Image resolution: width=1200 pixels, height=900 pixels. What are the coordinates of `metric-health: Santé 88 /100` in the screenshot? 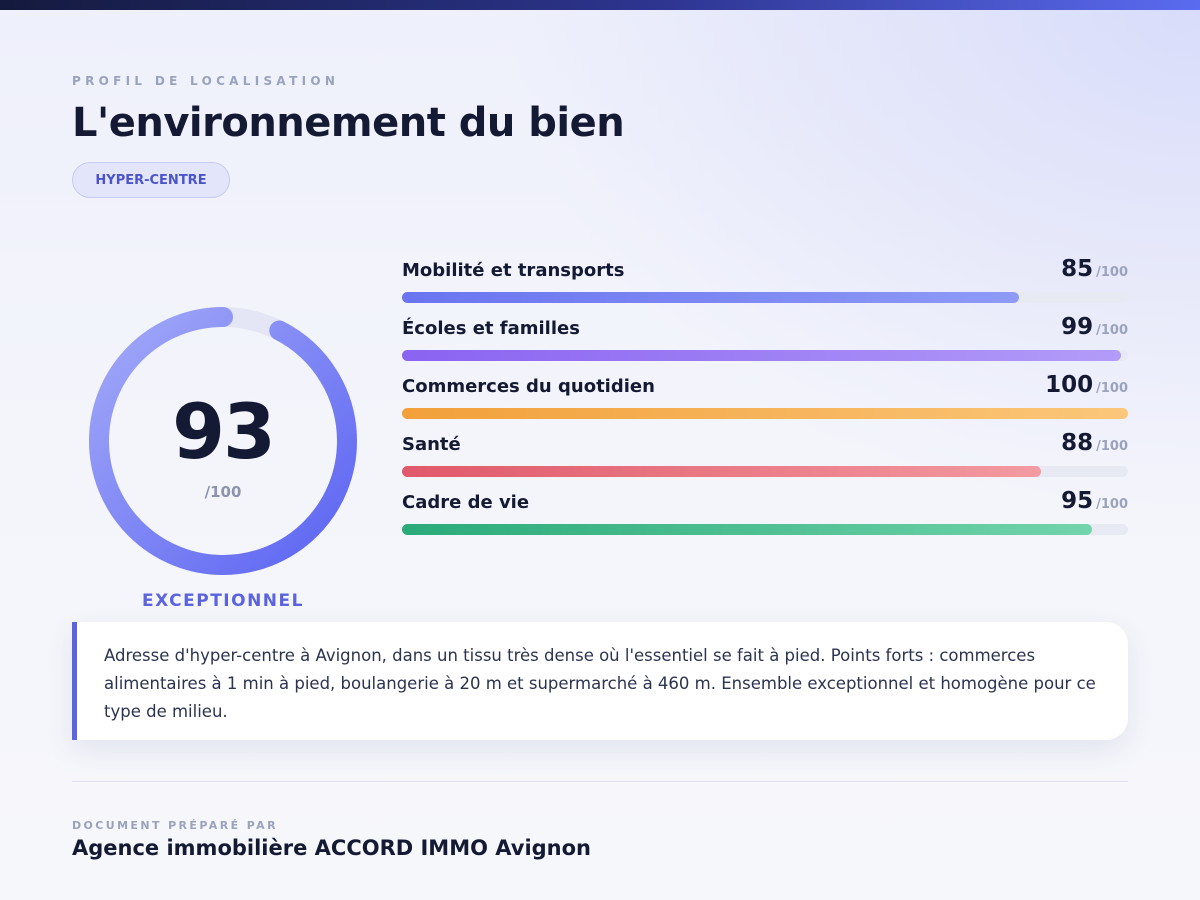 It's located at (765, 455).